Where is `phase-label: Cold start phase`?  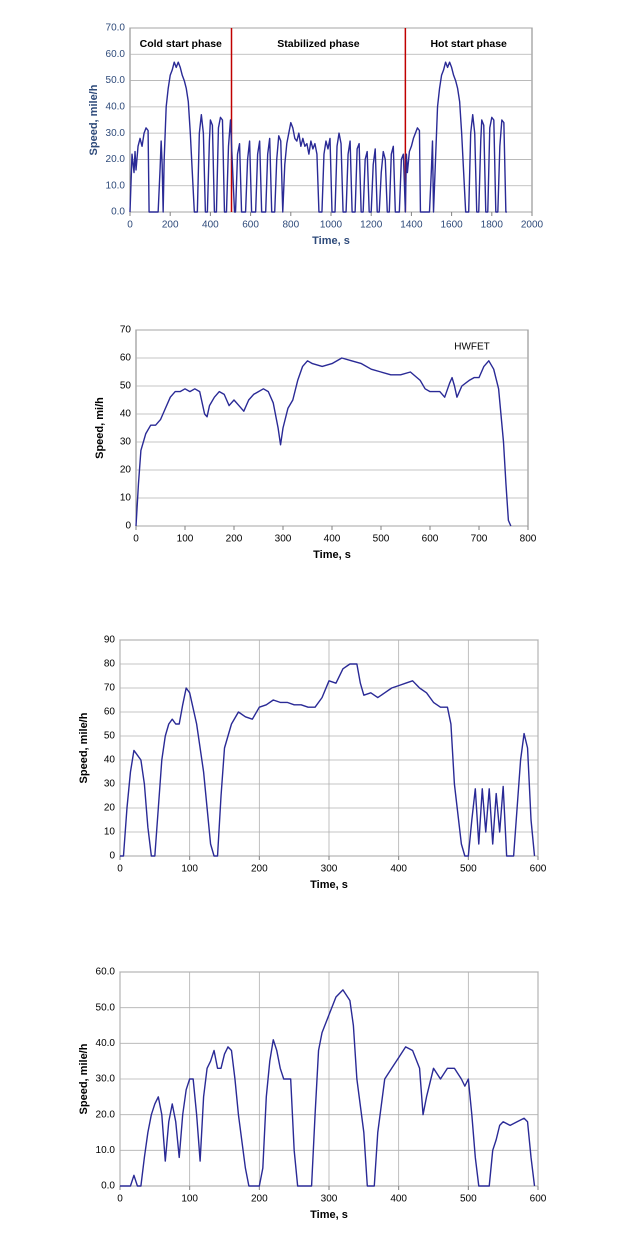
phase-label: Cold start phase is located at coordinates (181, 44).